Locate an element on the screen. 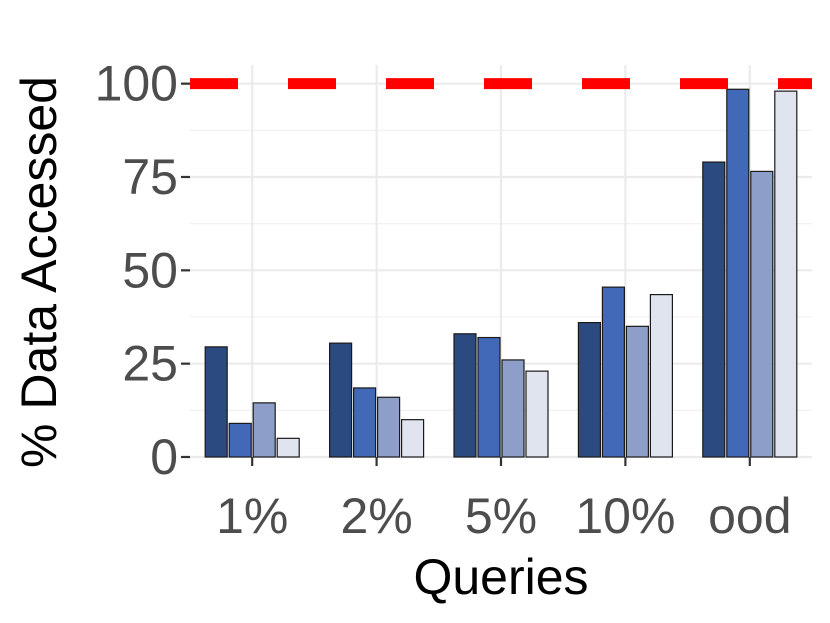 The image size is (830, 623). y-tick-label: 50 is located at coordinates (150, 270).